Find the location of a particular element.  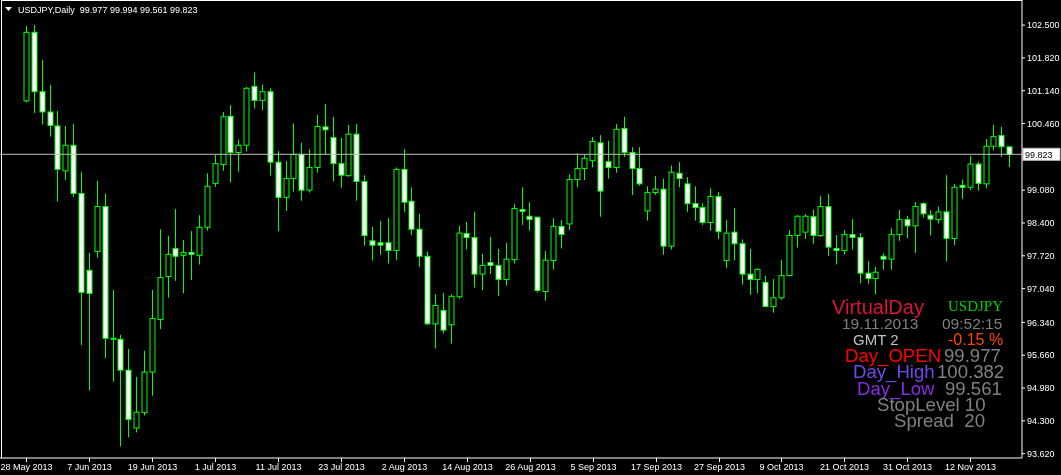

x-tick-label: 2 Aug 2013 is located at coordinates (404, 467).